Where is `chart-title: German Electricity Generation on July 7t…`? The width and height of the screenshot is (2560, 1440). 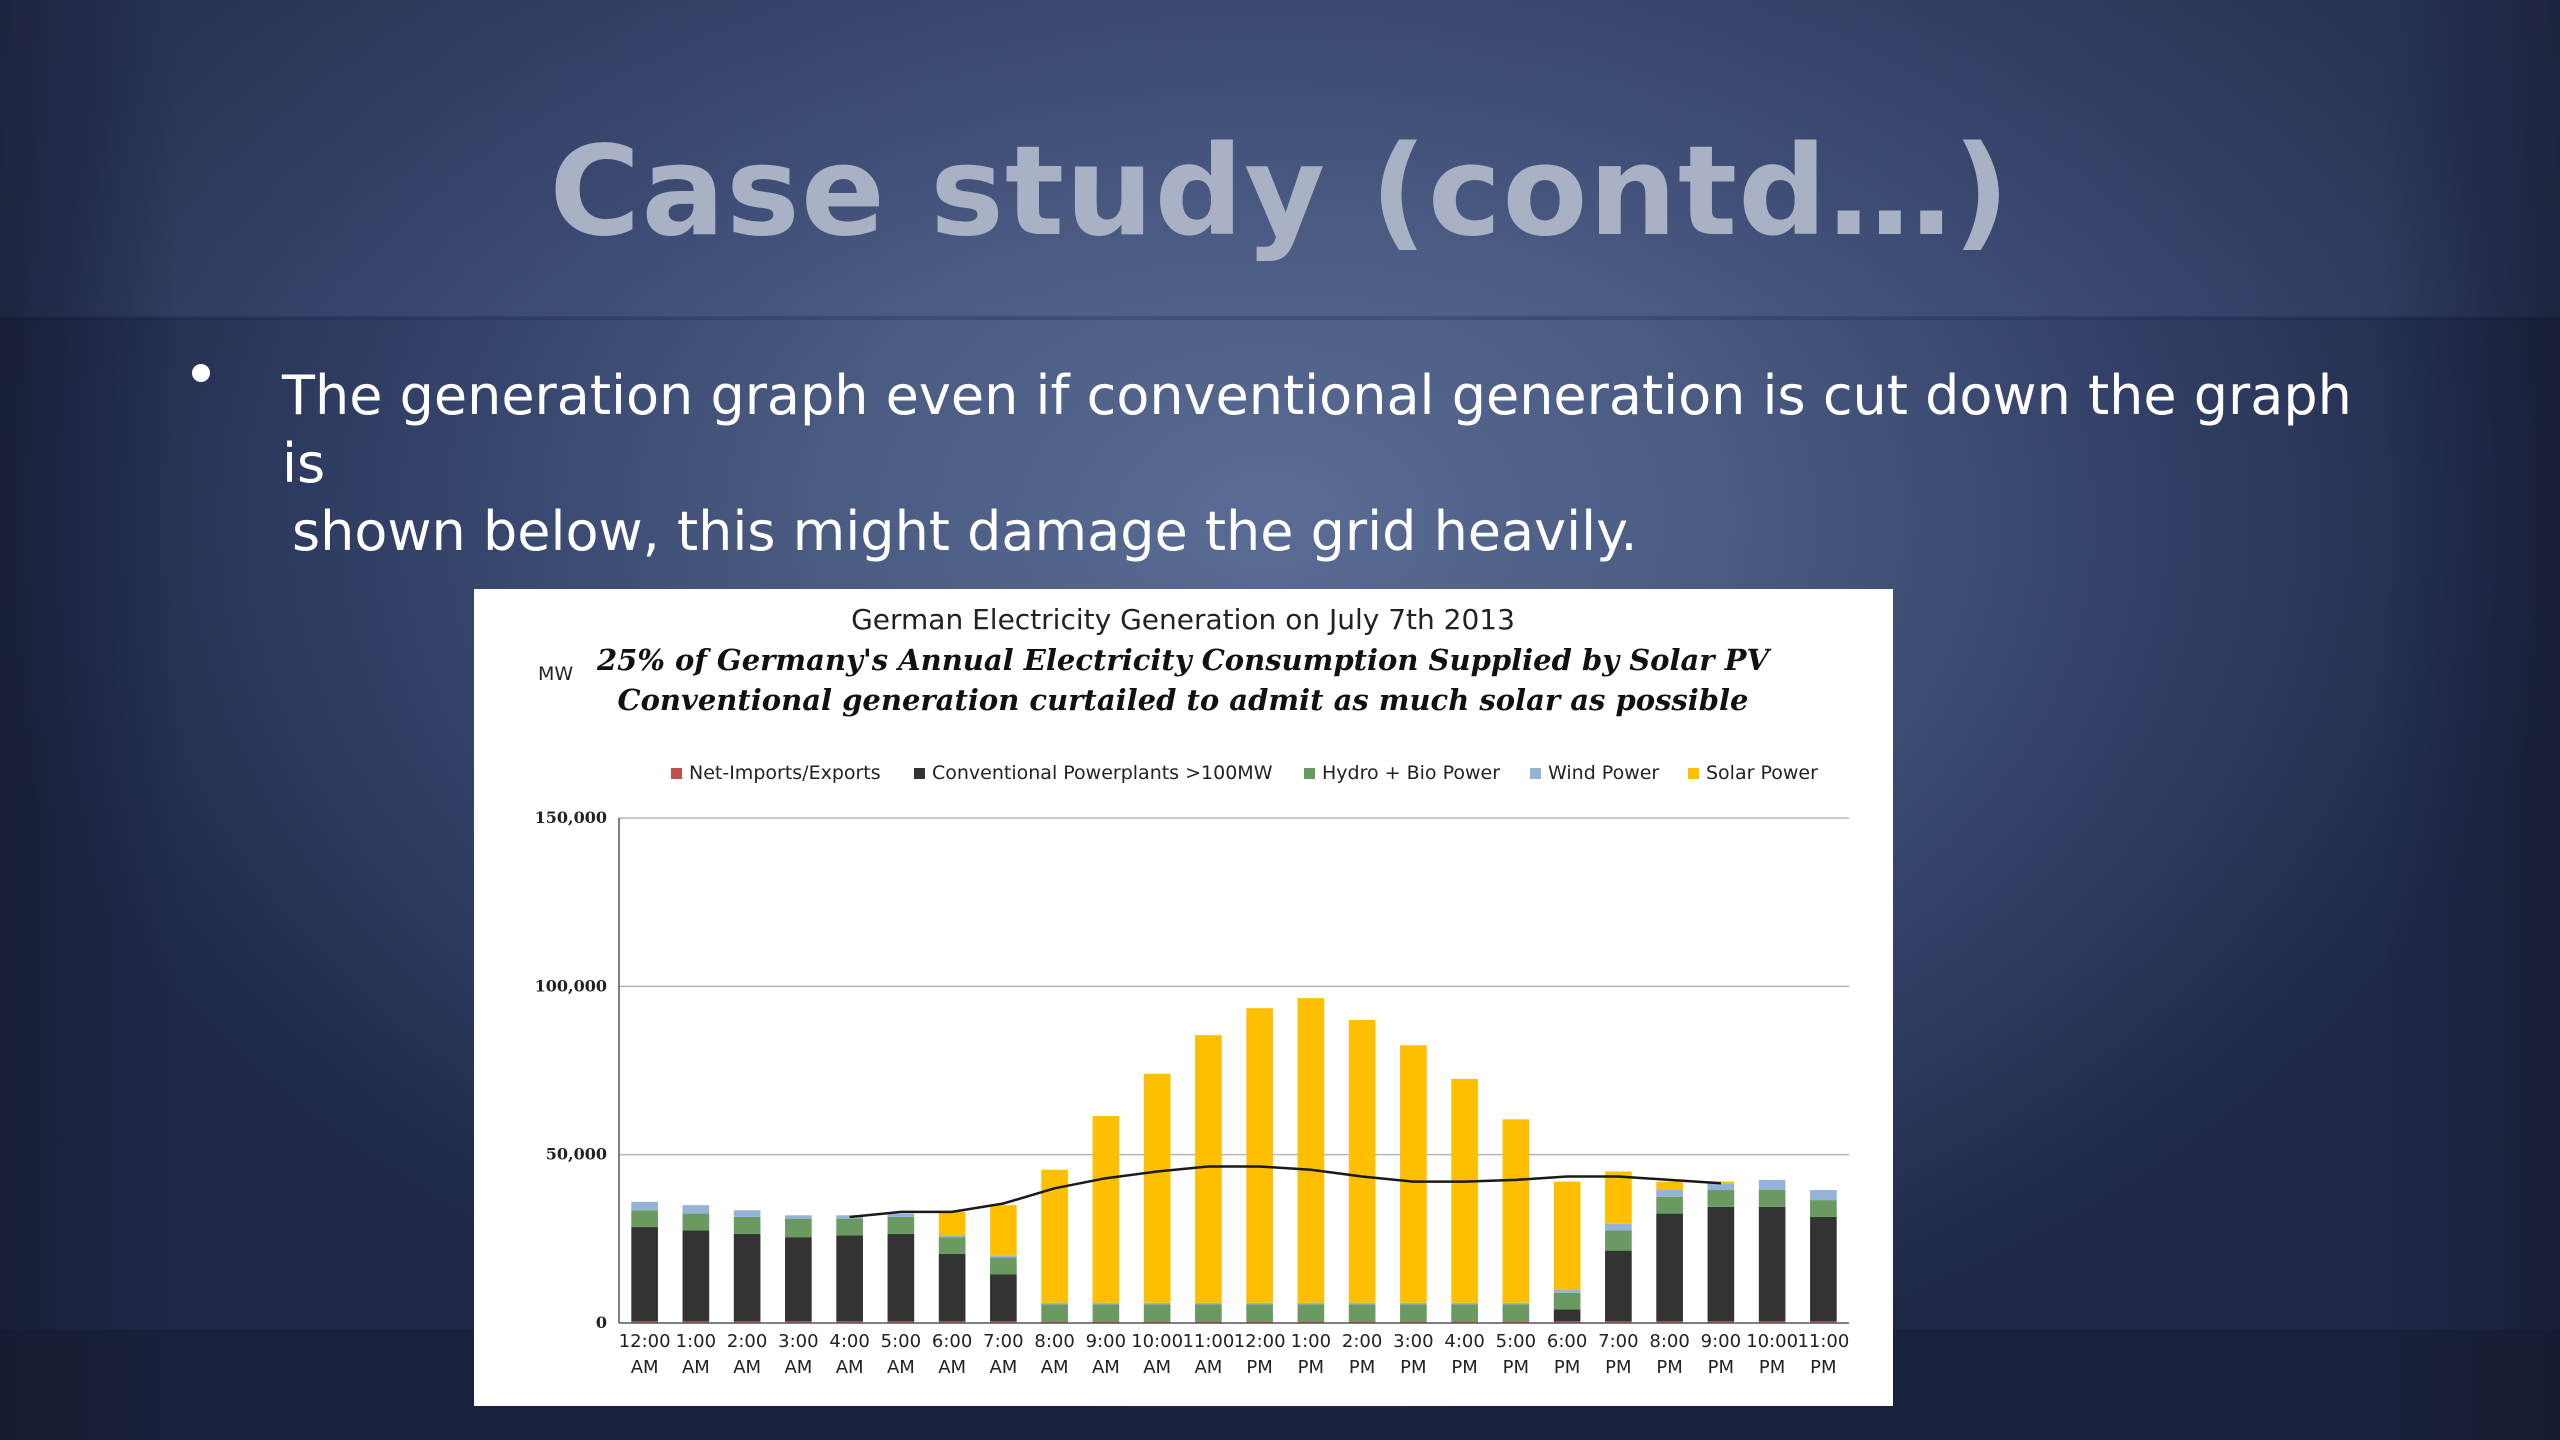 chart-title: German Electricity Generation on July 7t… is located at coordinates (1183, 619).